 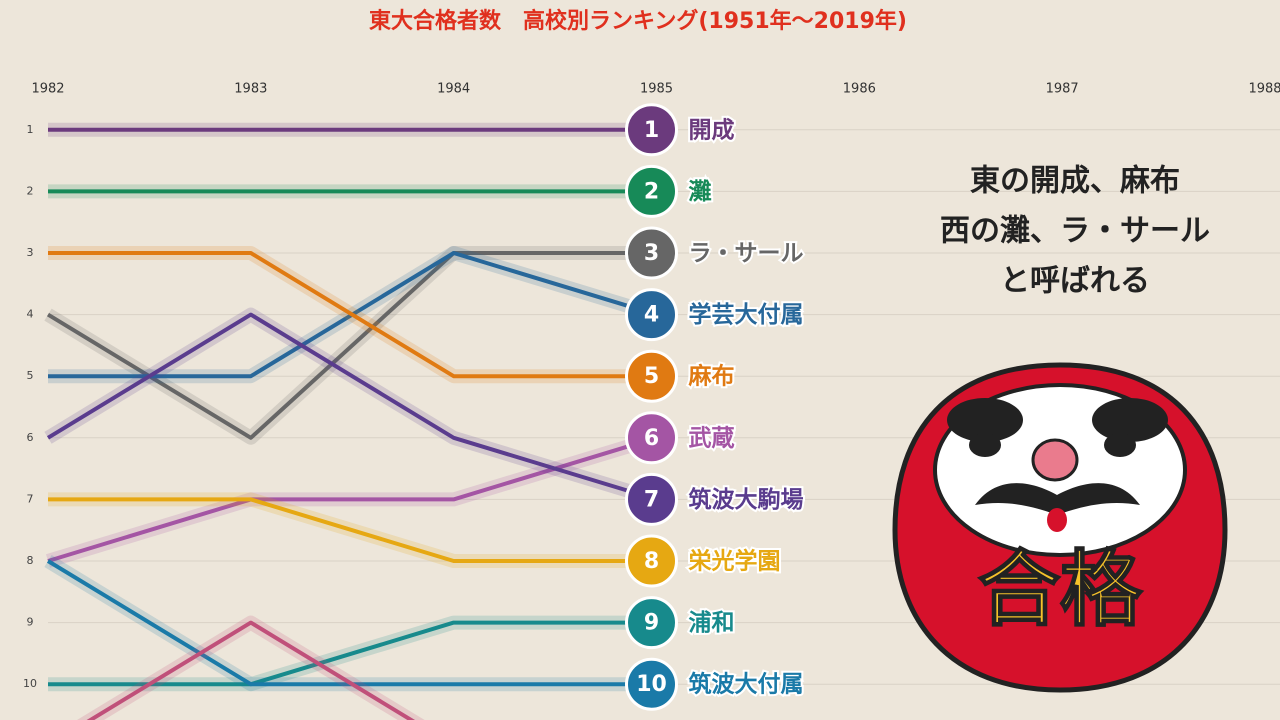 I want to click on rank-label: 8, so click(x=651, y=561).